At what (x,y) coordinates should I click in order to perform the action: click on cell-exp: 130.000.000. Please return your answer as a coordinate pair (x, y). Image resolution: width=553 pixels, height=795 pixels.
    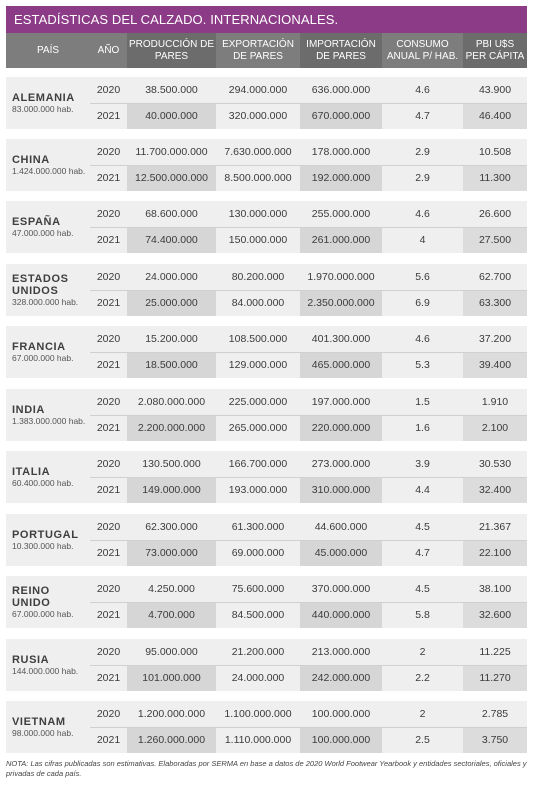
    Looking at the image, I should click on (258, 214).